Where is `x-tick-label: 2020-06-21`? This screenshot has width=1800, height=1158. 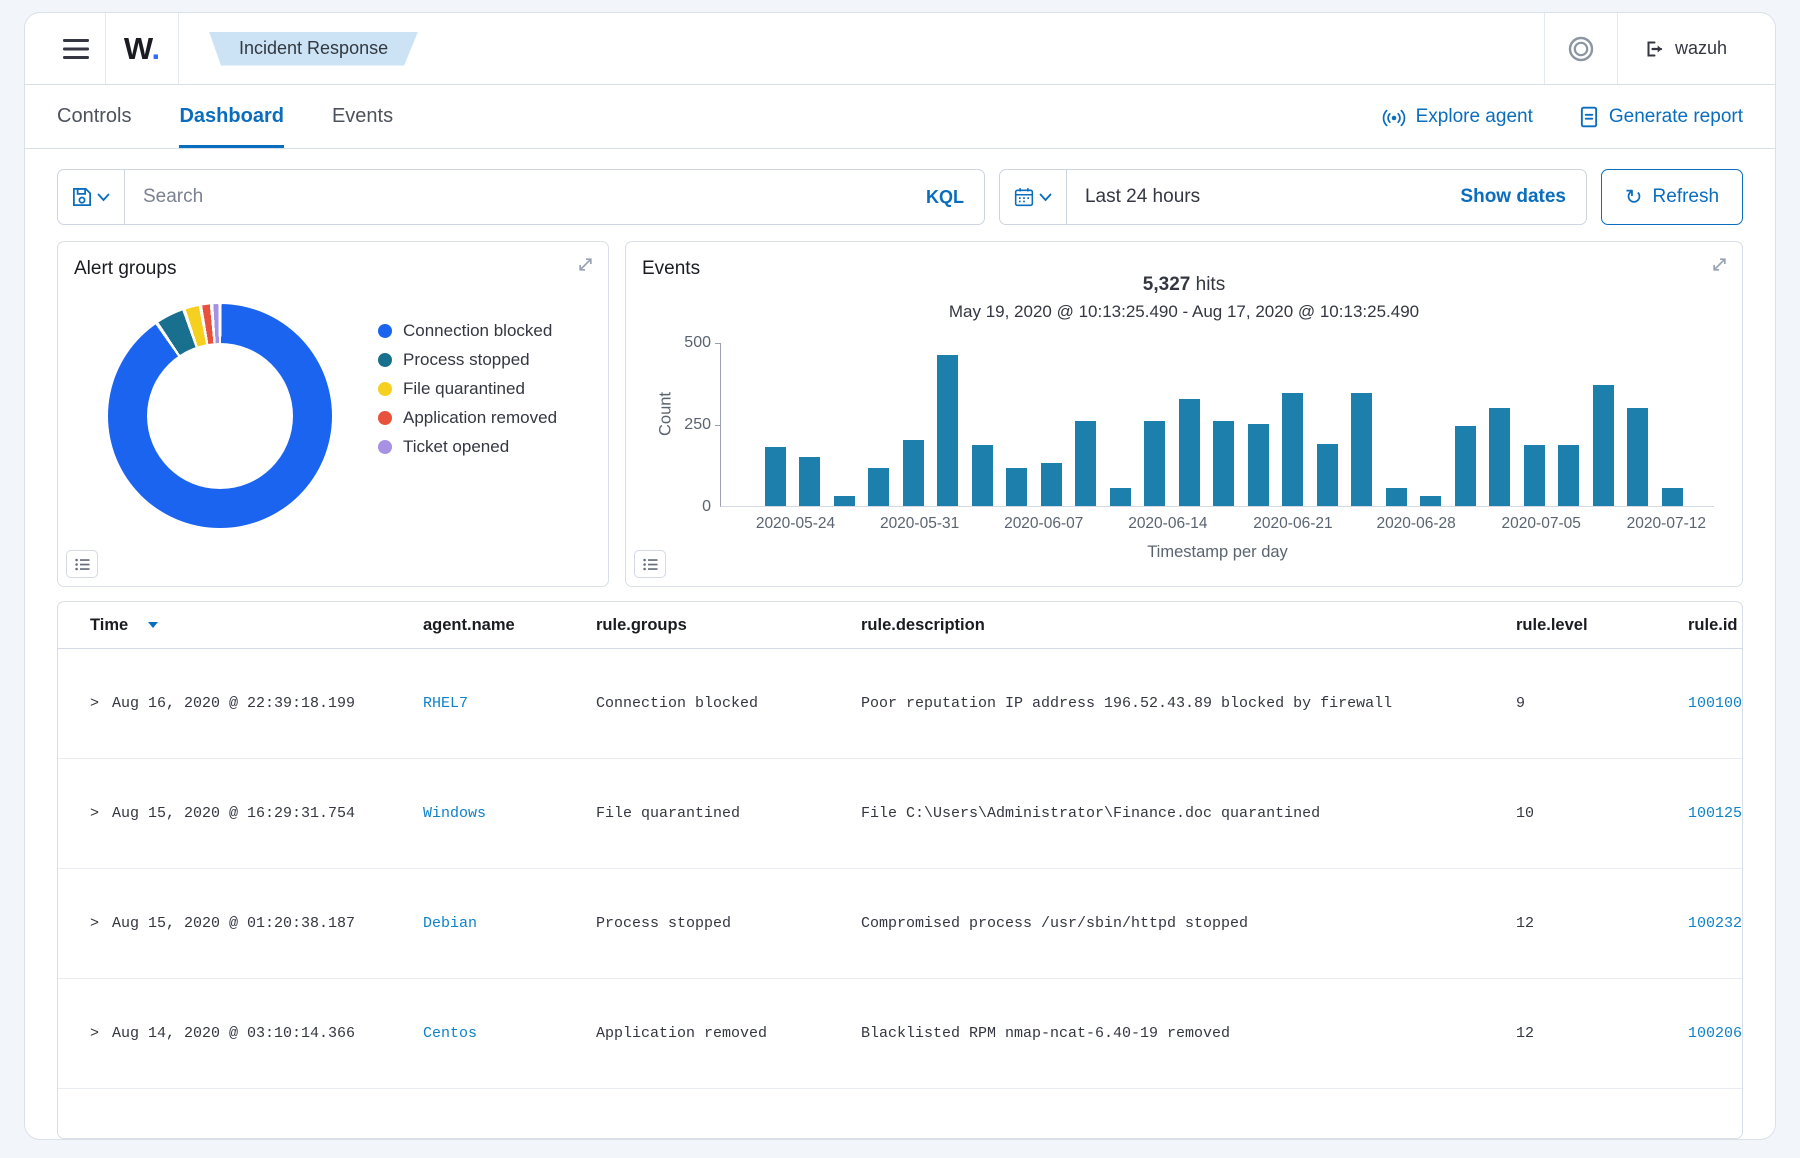 x-tick-label: 2020-06-21 is located at coordinates (1293, 523).